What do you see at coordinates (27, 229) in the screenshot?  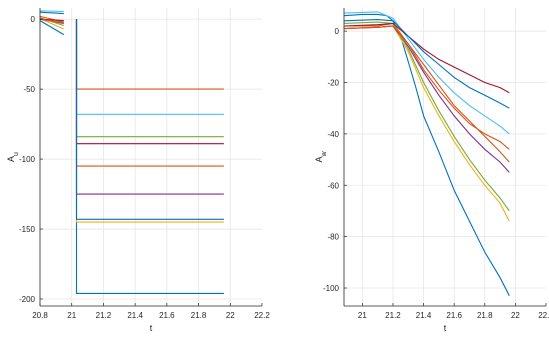 I see `y-tick-label: -150` at bounding box center [27, 229].